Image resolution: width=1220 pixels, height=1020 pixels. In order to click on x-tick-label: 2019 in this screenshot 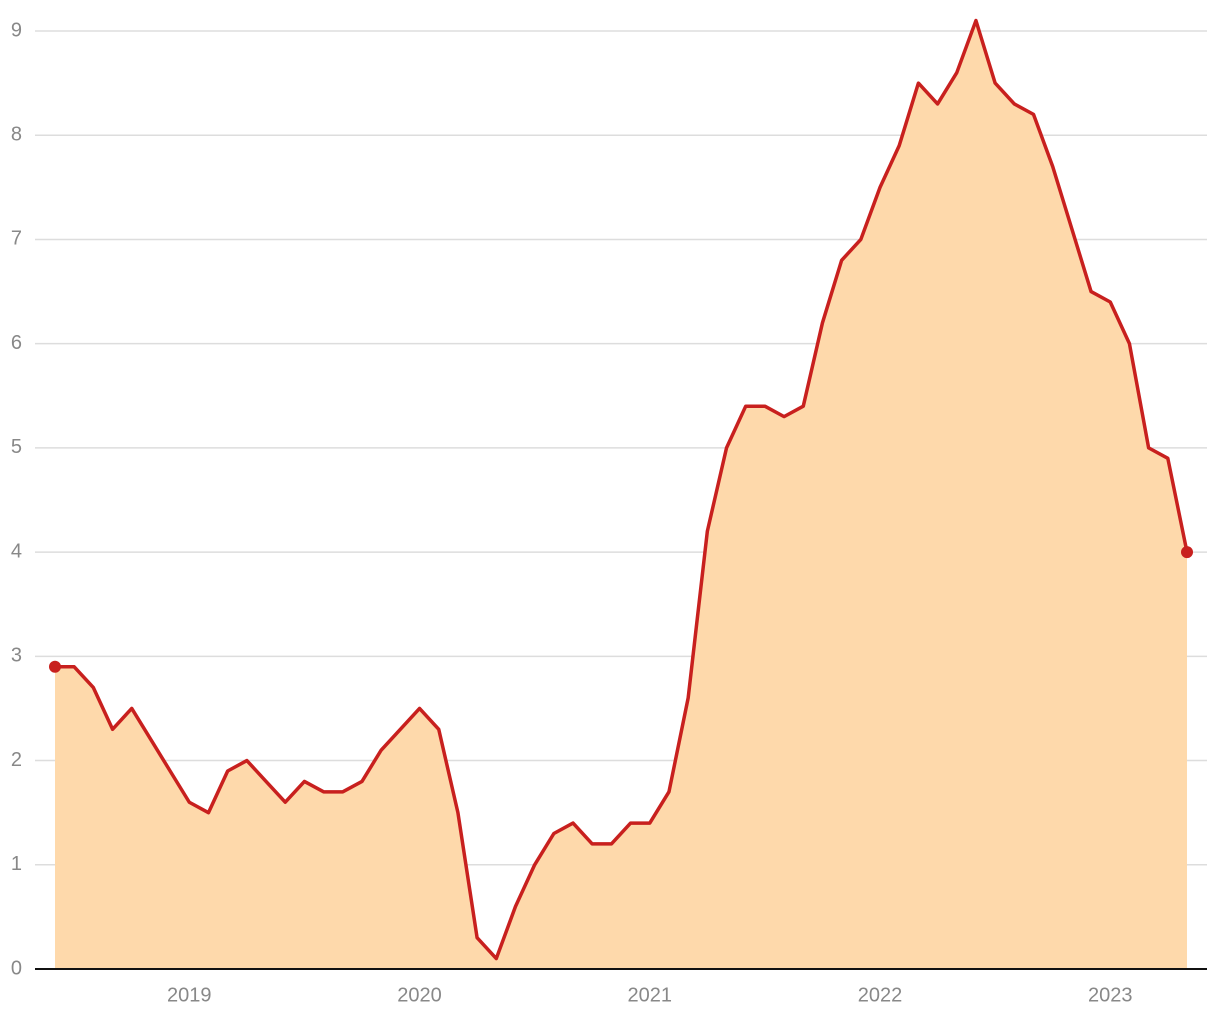, I will do `click(189, 995)`.